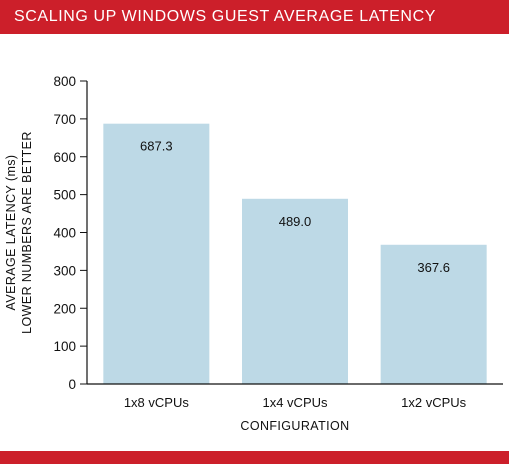 The image size is (509, 464). I want to click on x-axis-categories: 1x8 vCPUs 1x4 vCPUs 1x2 vCPUs, so click(295, 402).